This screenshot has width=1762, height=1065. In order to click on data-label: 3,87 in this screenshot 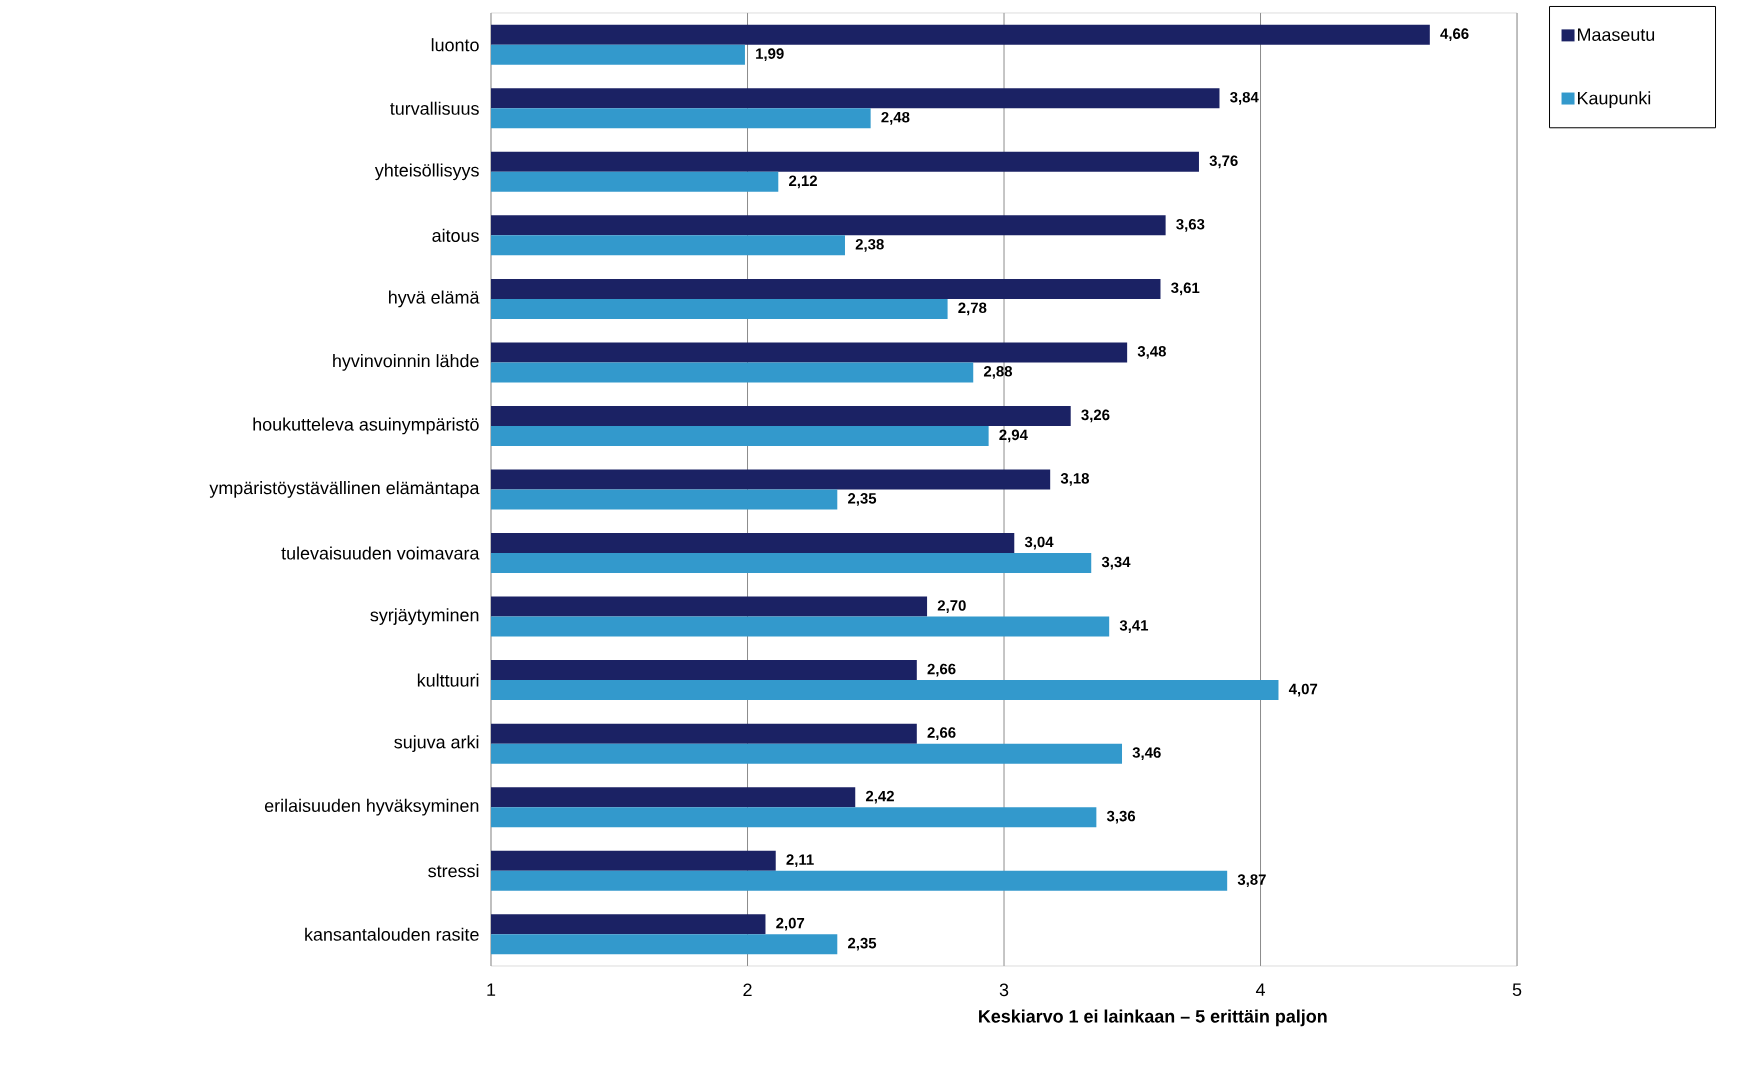, I will do `click(1251, 881)`.